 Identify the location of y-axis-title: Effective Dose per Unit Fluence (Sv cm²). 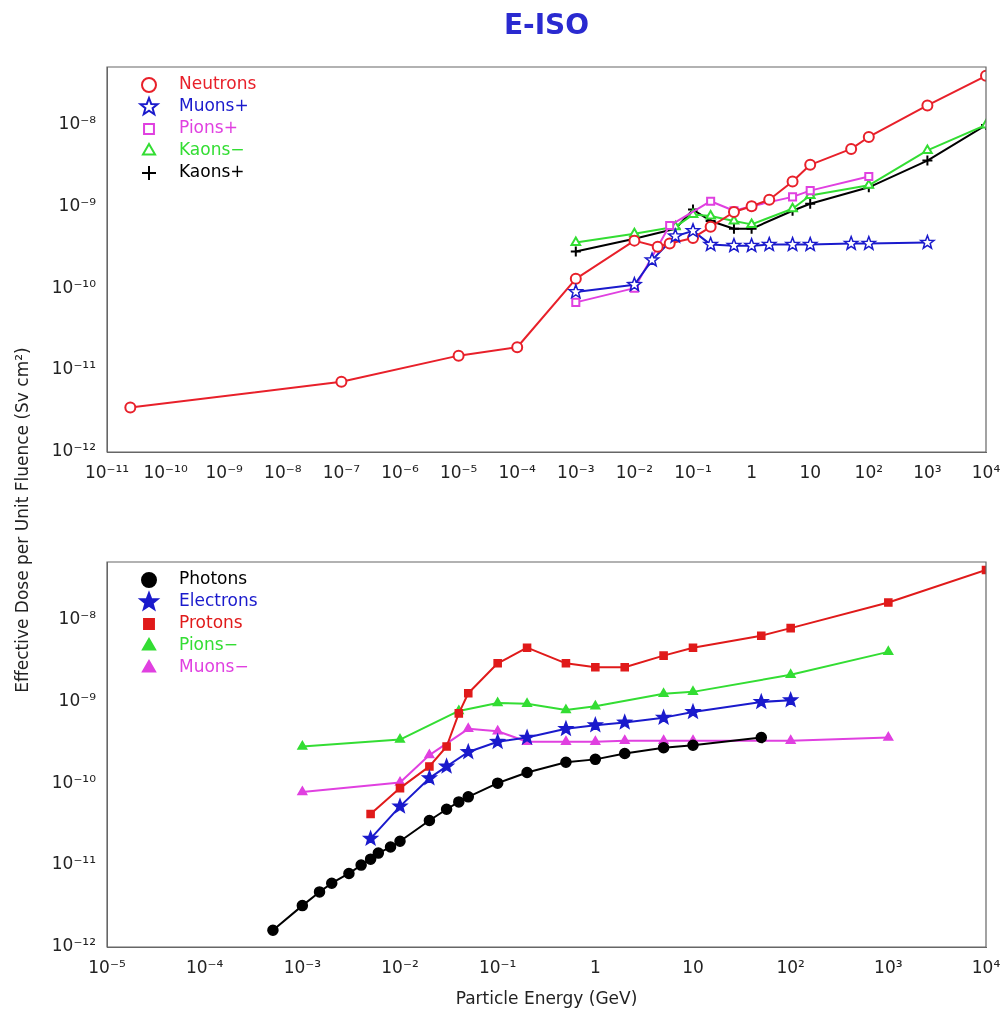
(22, 520).